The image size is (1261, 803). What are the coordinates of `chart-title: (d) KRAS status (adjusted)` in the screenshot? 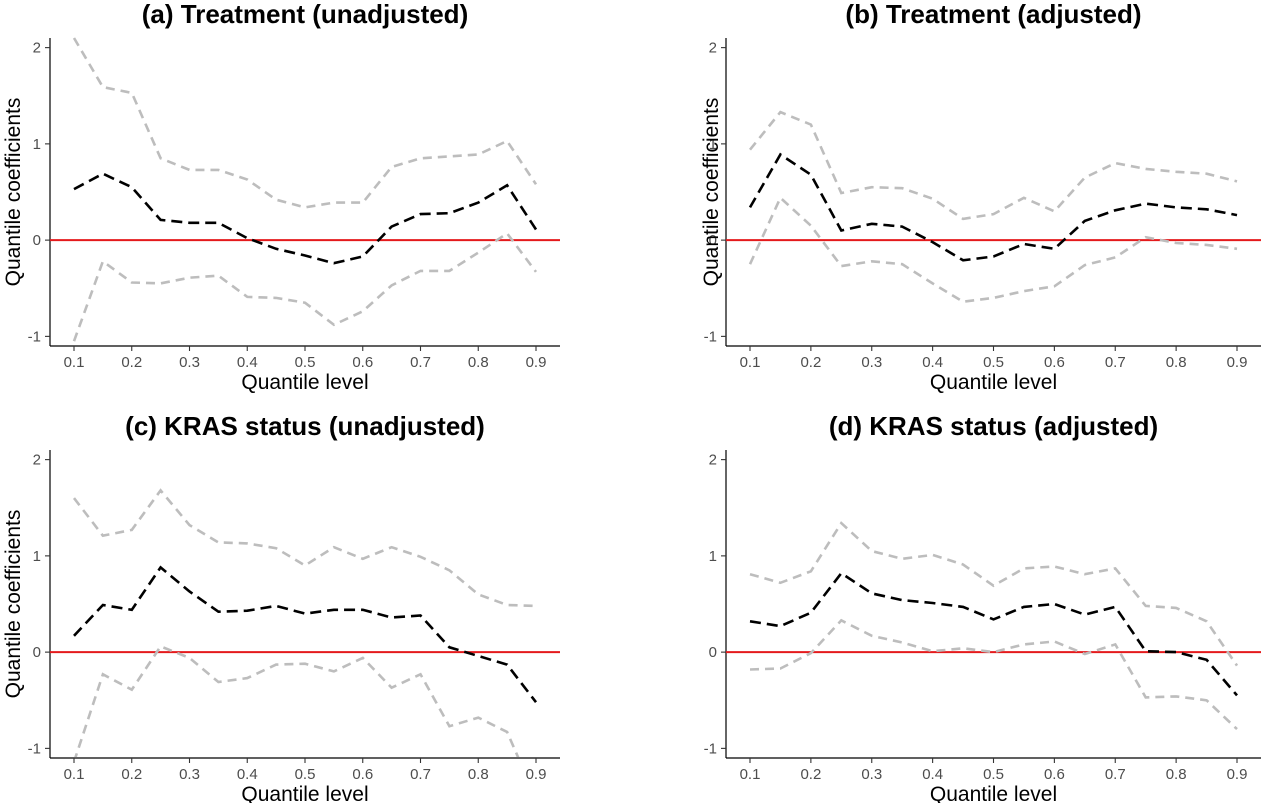 It's located at (993, 426).